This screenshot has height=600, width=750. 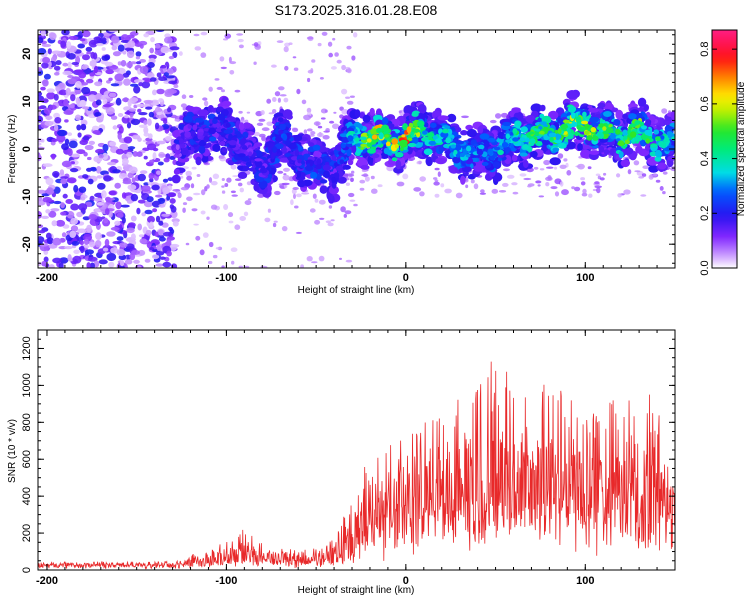 What do you see at coordinates (27, 422) in the screenshot?
I see `snr-y-tick-label: 800` at bounding box center [27, 422].